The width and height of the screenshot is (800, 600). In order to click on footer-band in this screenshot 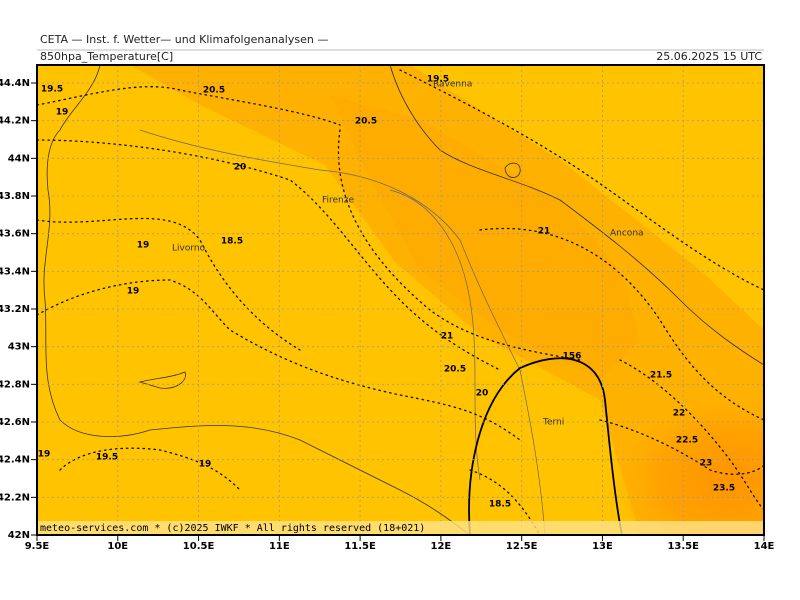, I will do `click(400, 528)`.